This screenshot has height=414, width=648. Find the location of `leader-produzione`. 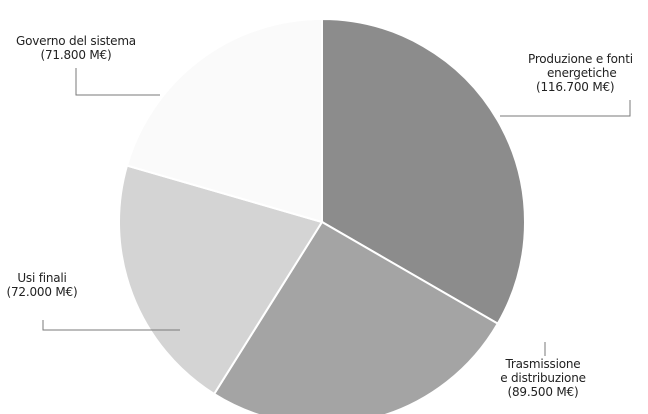

leader-produzione is located at coordinates (565, 108).